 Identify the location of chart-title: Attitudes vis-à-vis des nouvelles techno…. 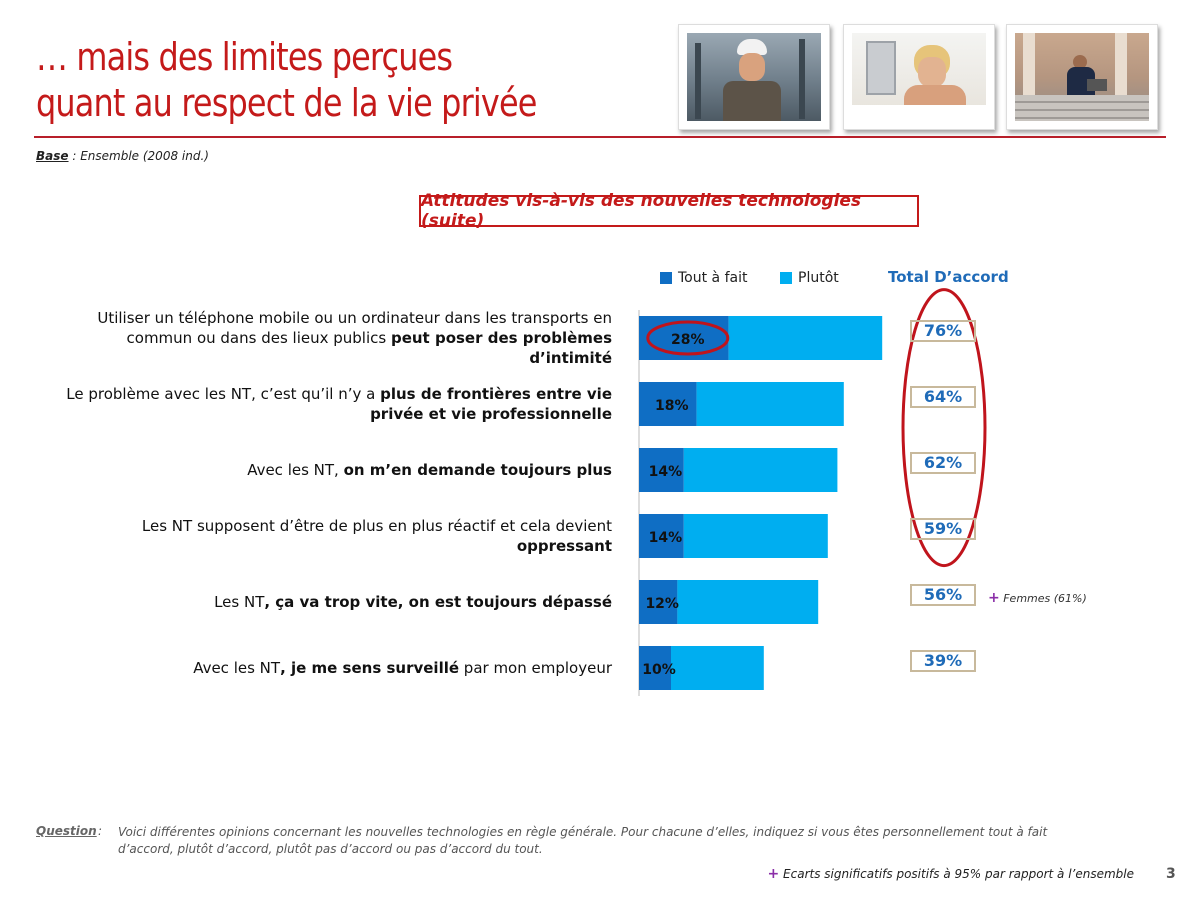
(669, 211).